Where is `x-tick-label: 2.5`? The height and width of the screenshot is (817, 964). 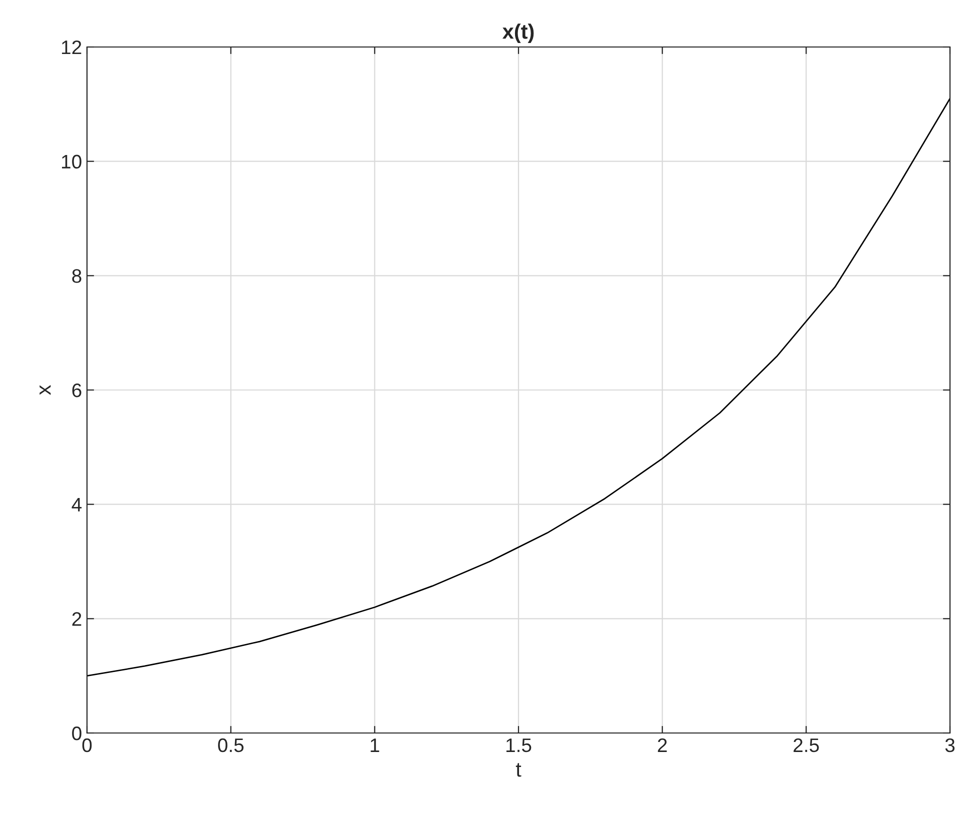 x-tick-label: 2.5 is located at coordinates (806, 745).